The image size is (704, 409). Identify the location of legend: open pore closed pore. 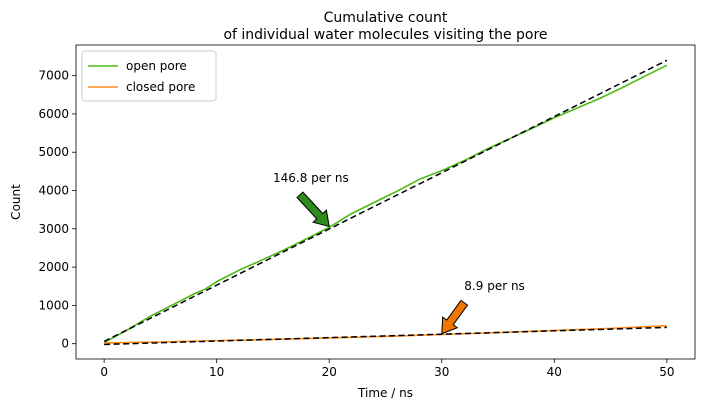
(149, 76).